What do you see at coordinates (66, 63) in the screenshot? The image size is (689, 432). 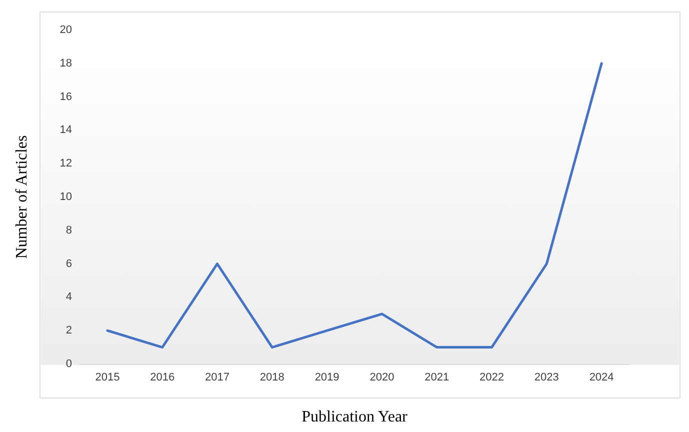 I see `y-tick-label: 18` at bounding box center [66, 63].